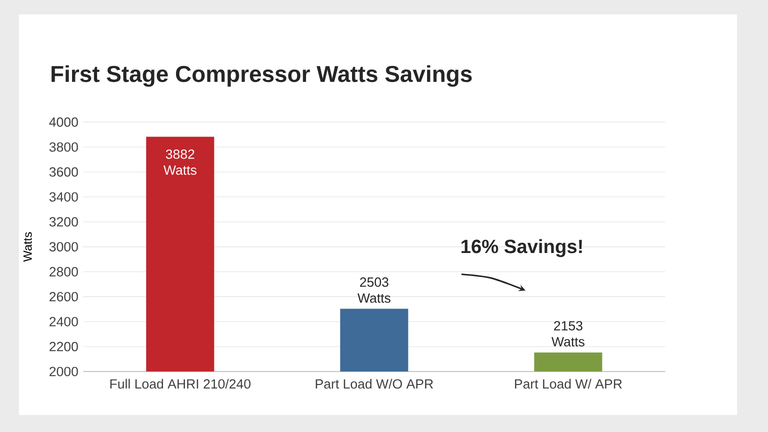 The height and width of the screenshot is (432, 768). I want to click on chart-title: First Stage Compressor Watts Savings, so click(262, 76).